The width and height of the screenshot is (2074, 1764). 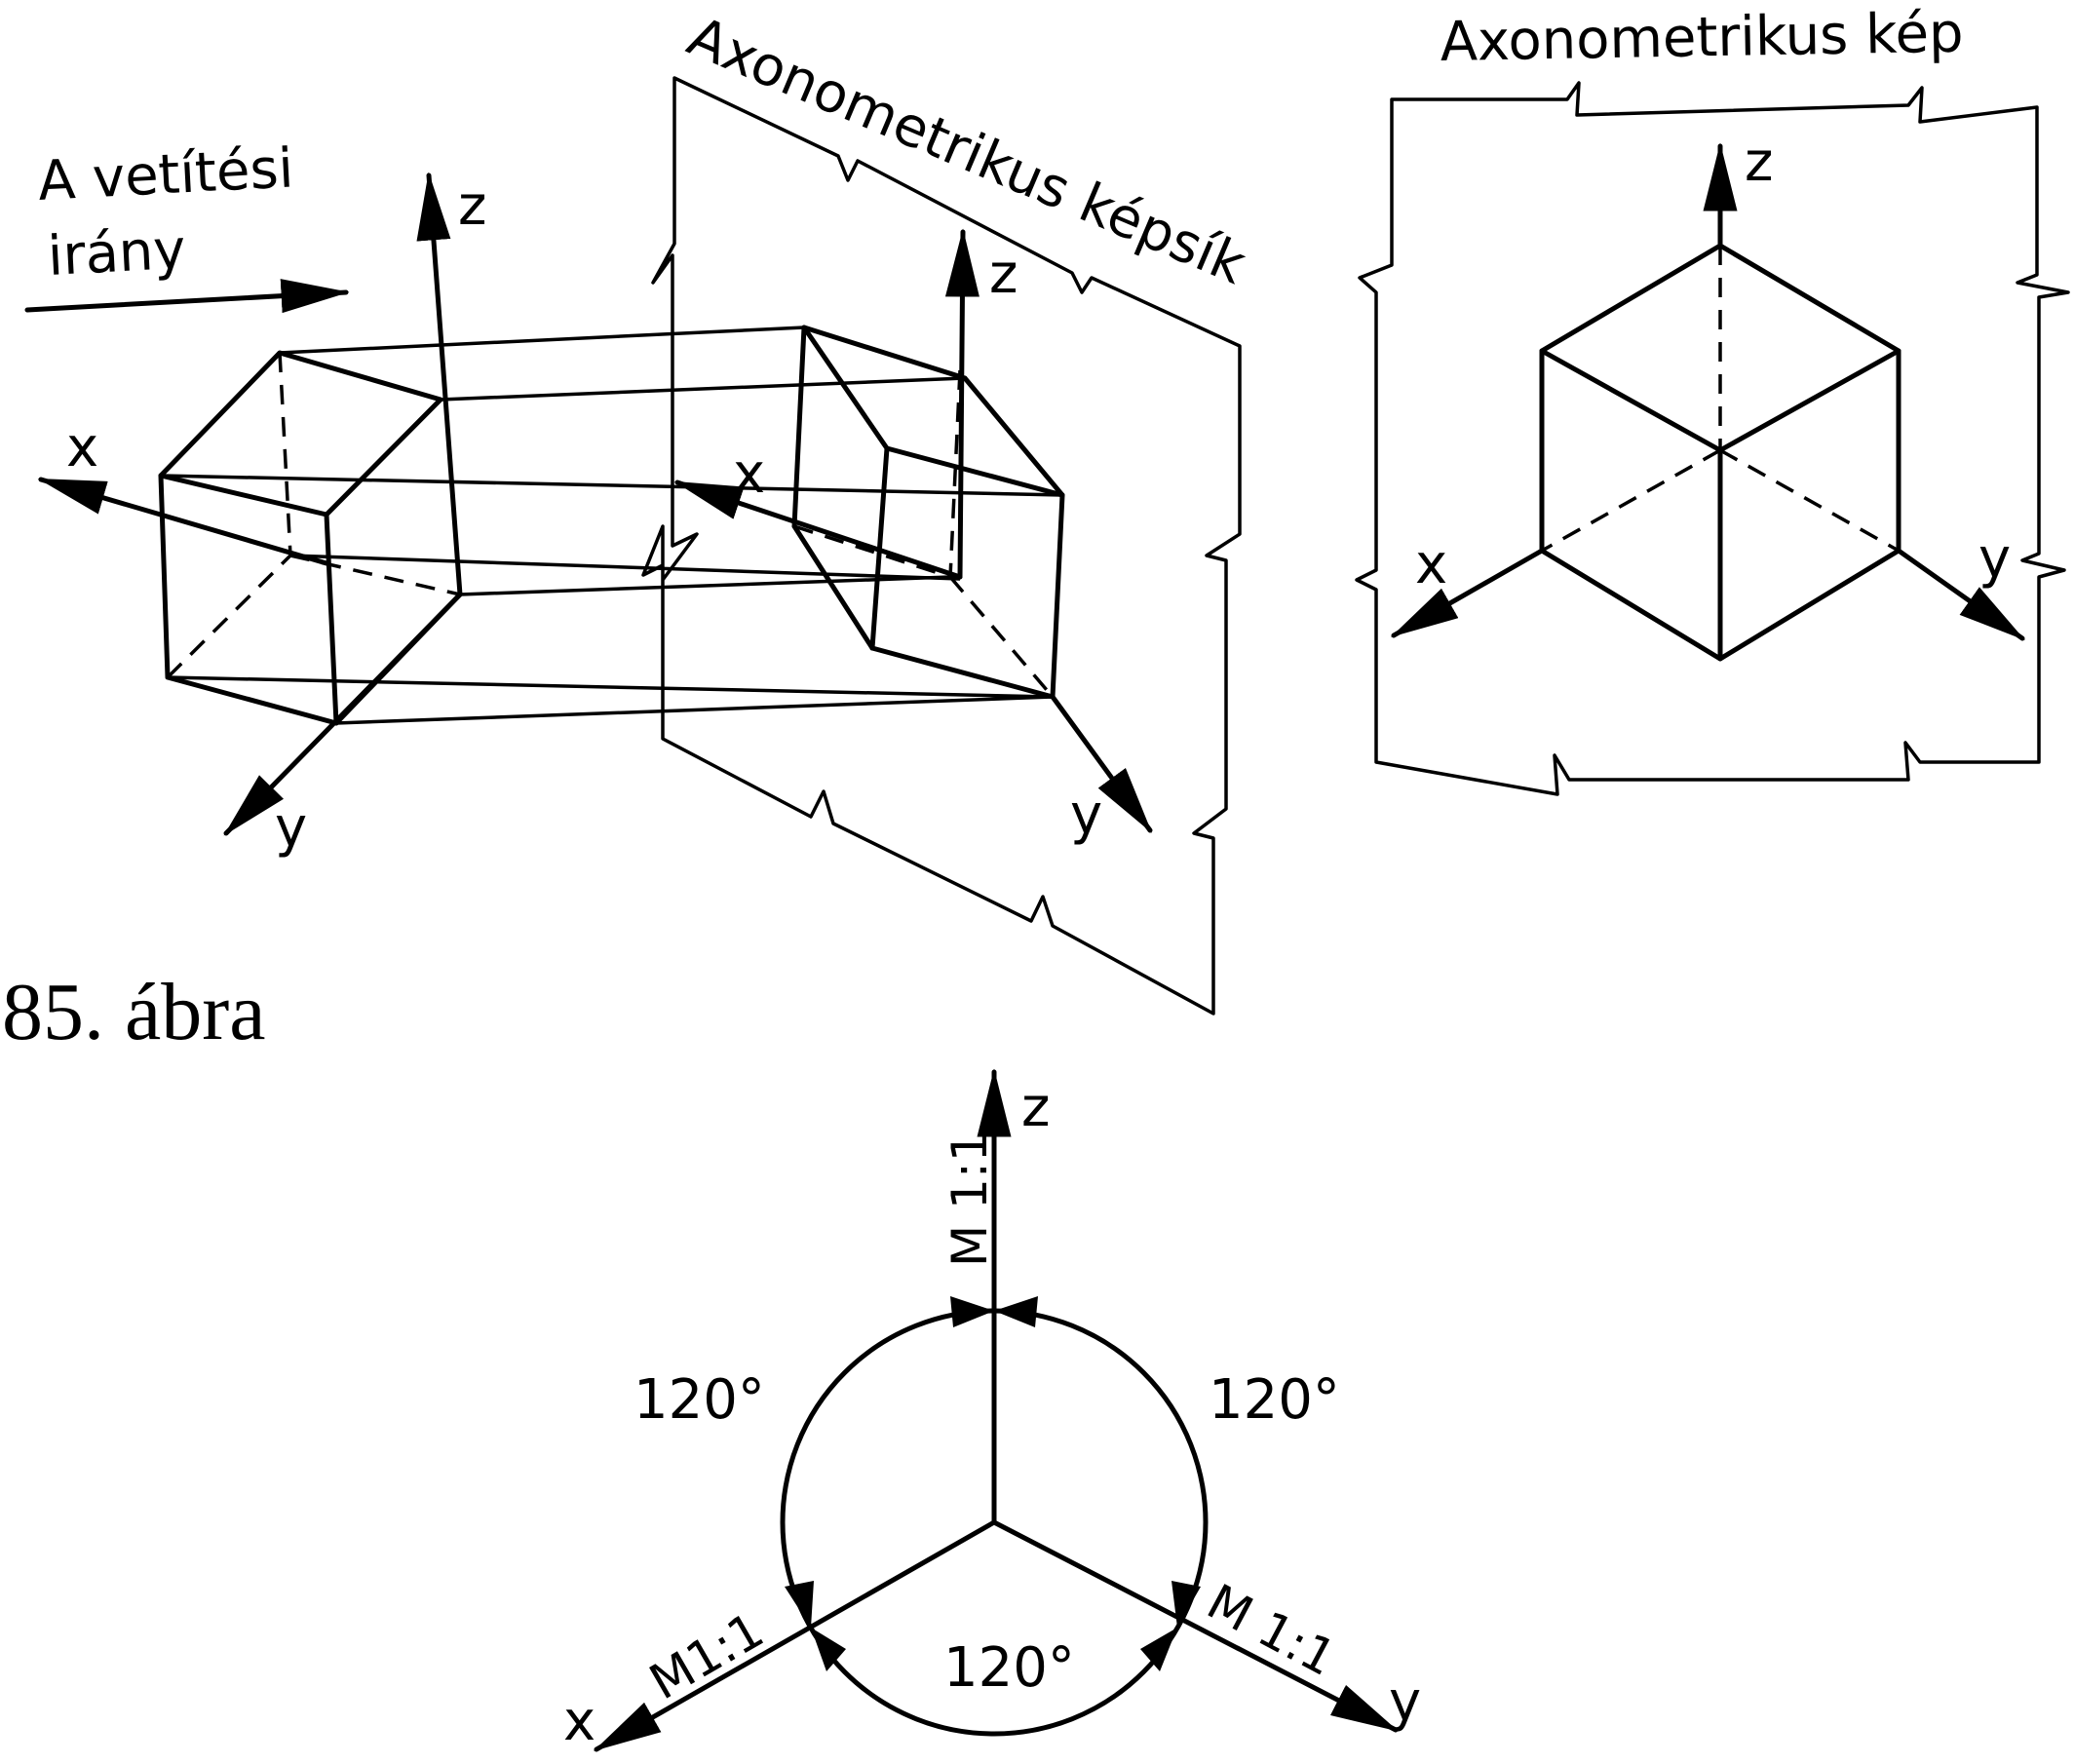 I want to click on angle-y-label: y, so click(x=1405, y=1702).